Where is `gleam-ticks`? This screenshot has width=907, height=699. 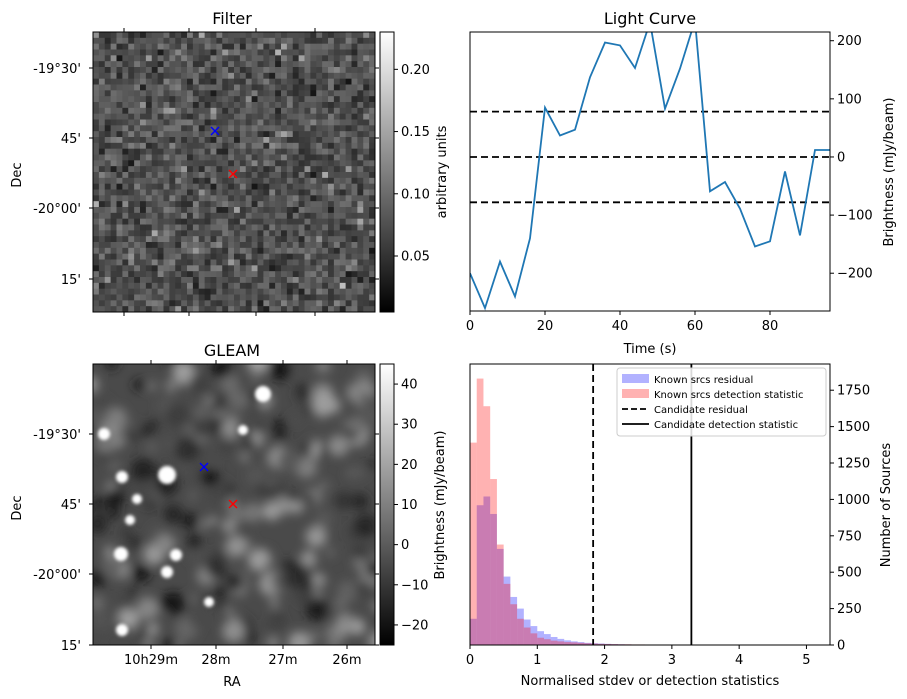 gleam-ticks is located at coordinates (234, 504).